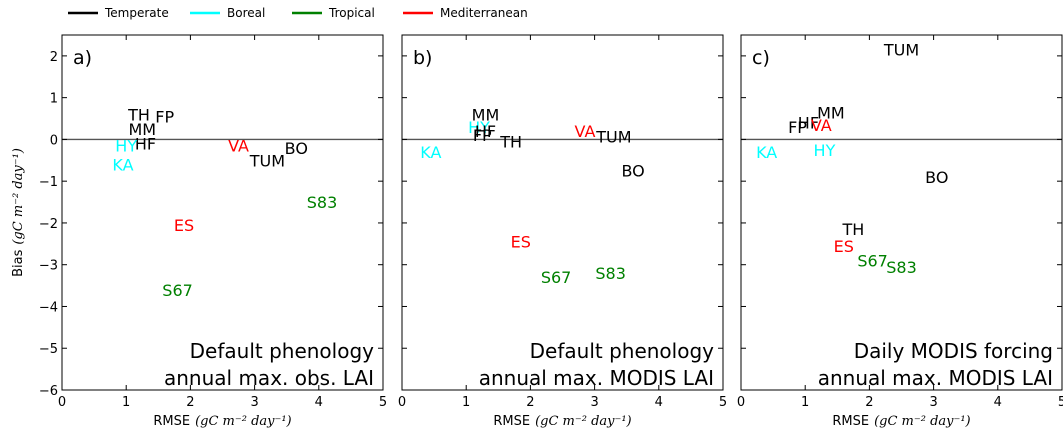 Image resolution: width=1063 pixels, height=432 pixels. Describe the element at coordinates (761, 58) in the screenshot. I see `panel-letter: c)` at that location.